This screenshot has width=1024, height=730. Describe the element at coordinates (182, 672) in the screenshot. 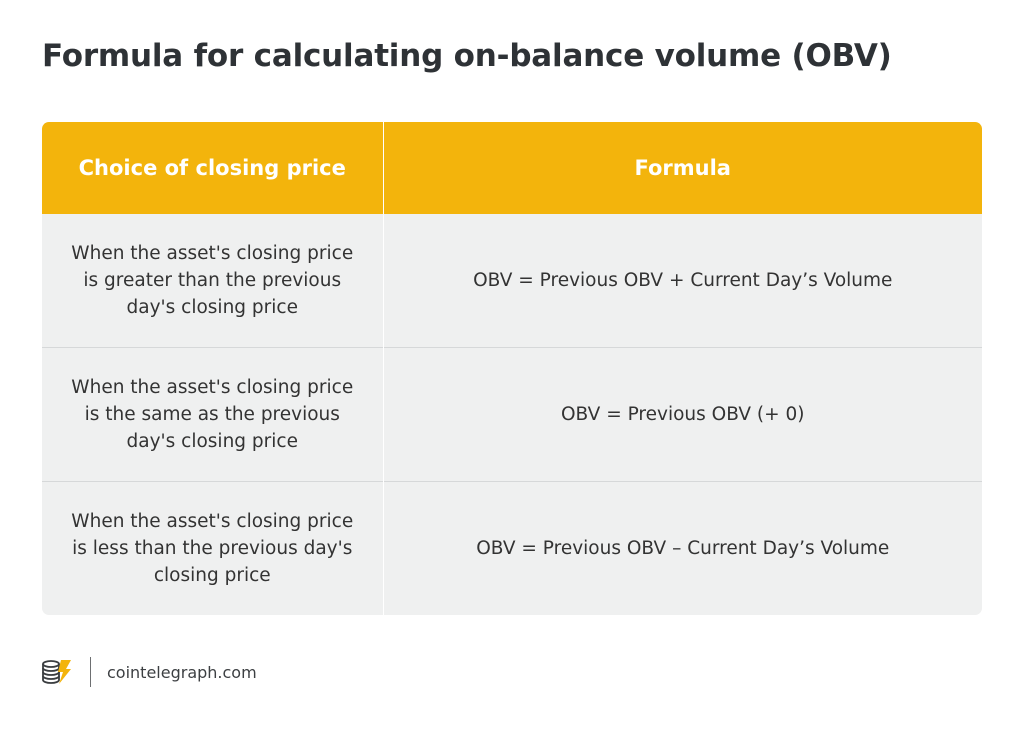

I see `site-url: cointelegraph.com` at that location.